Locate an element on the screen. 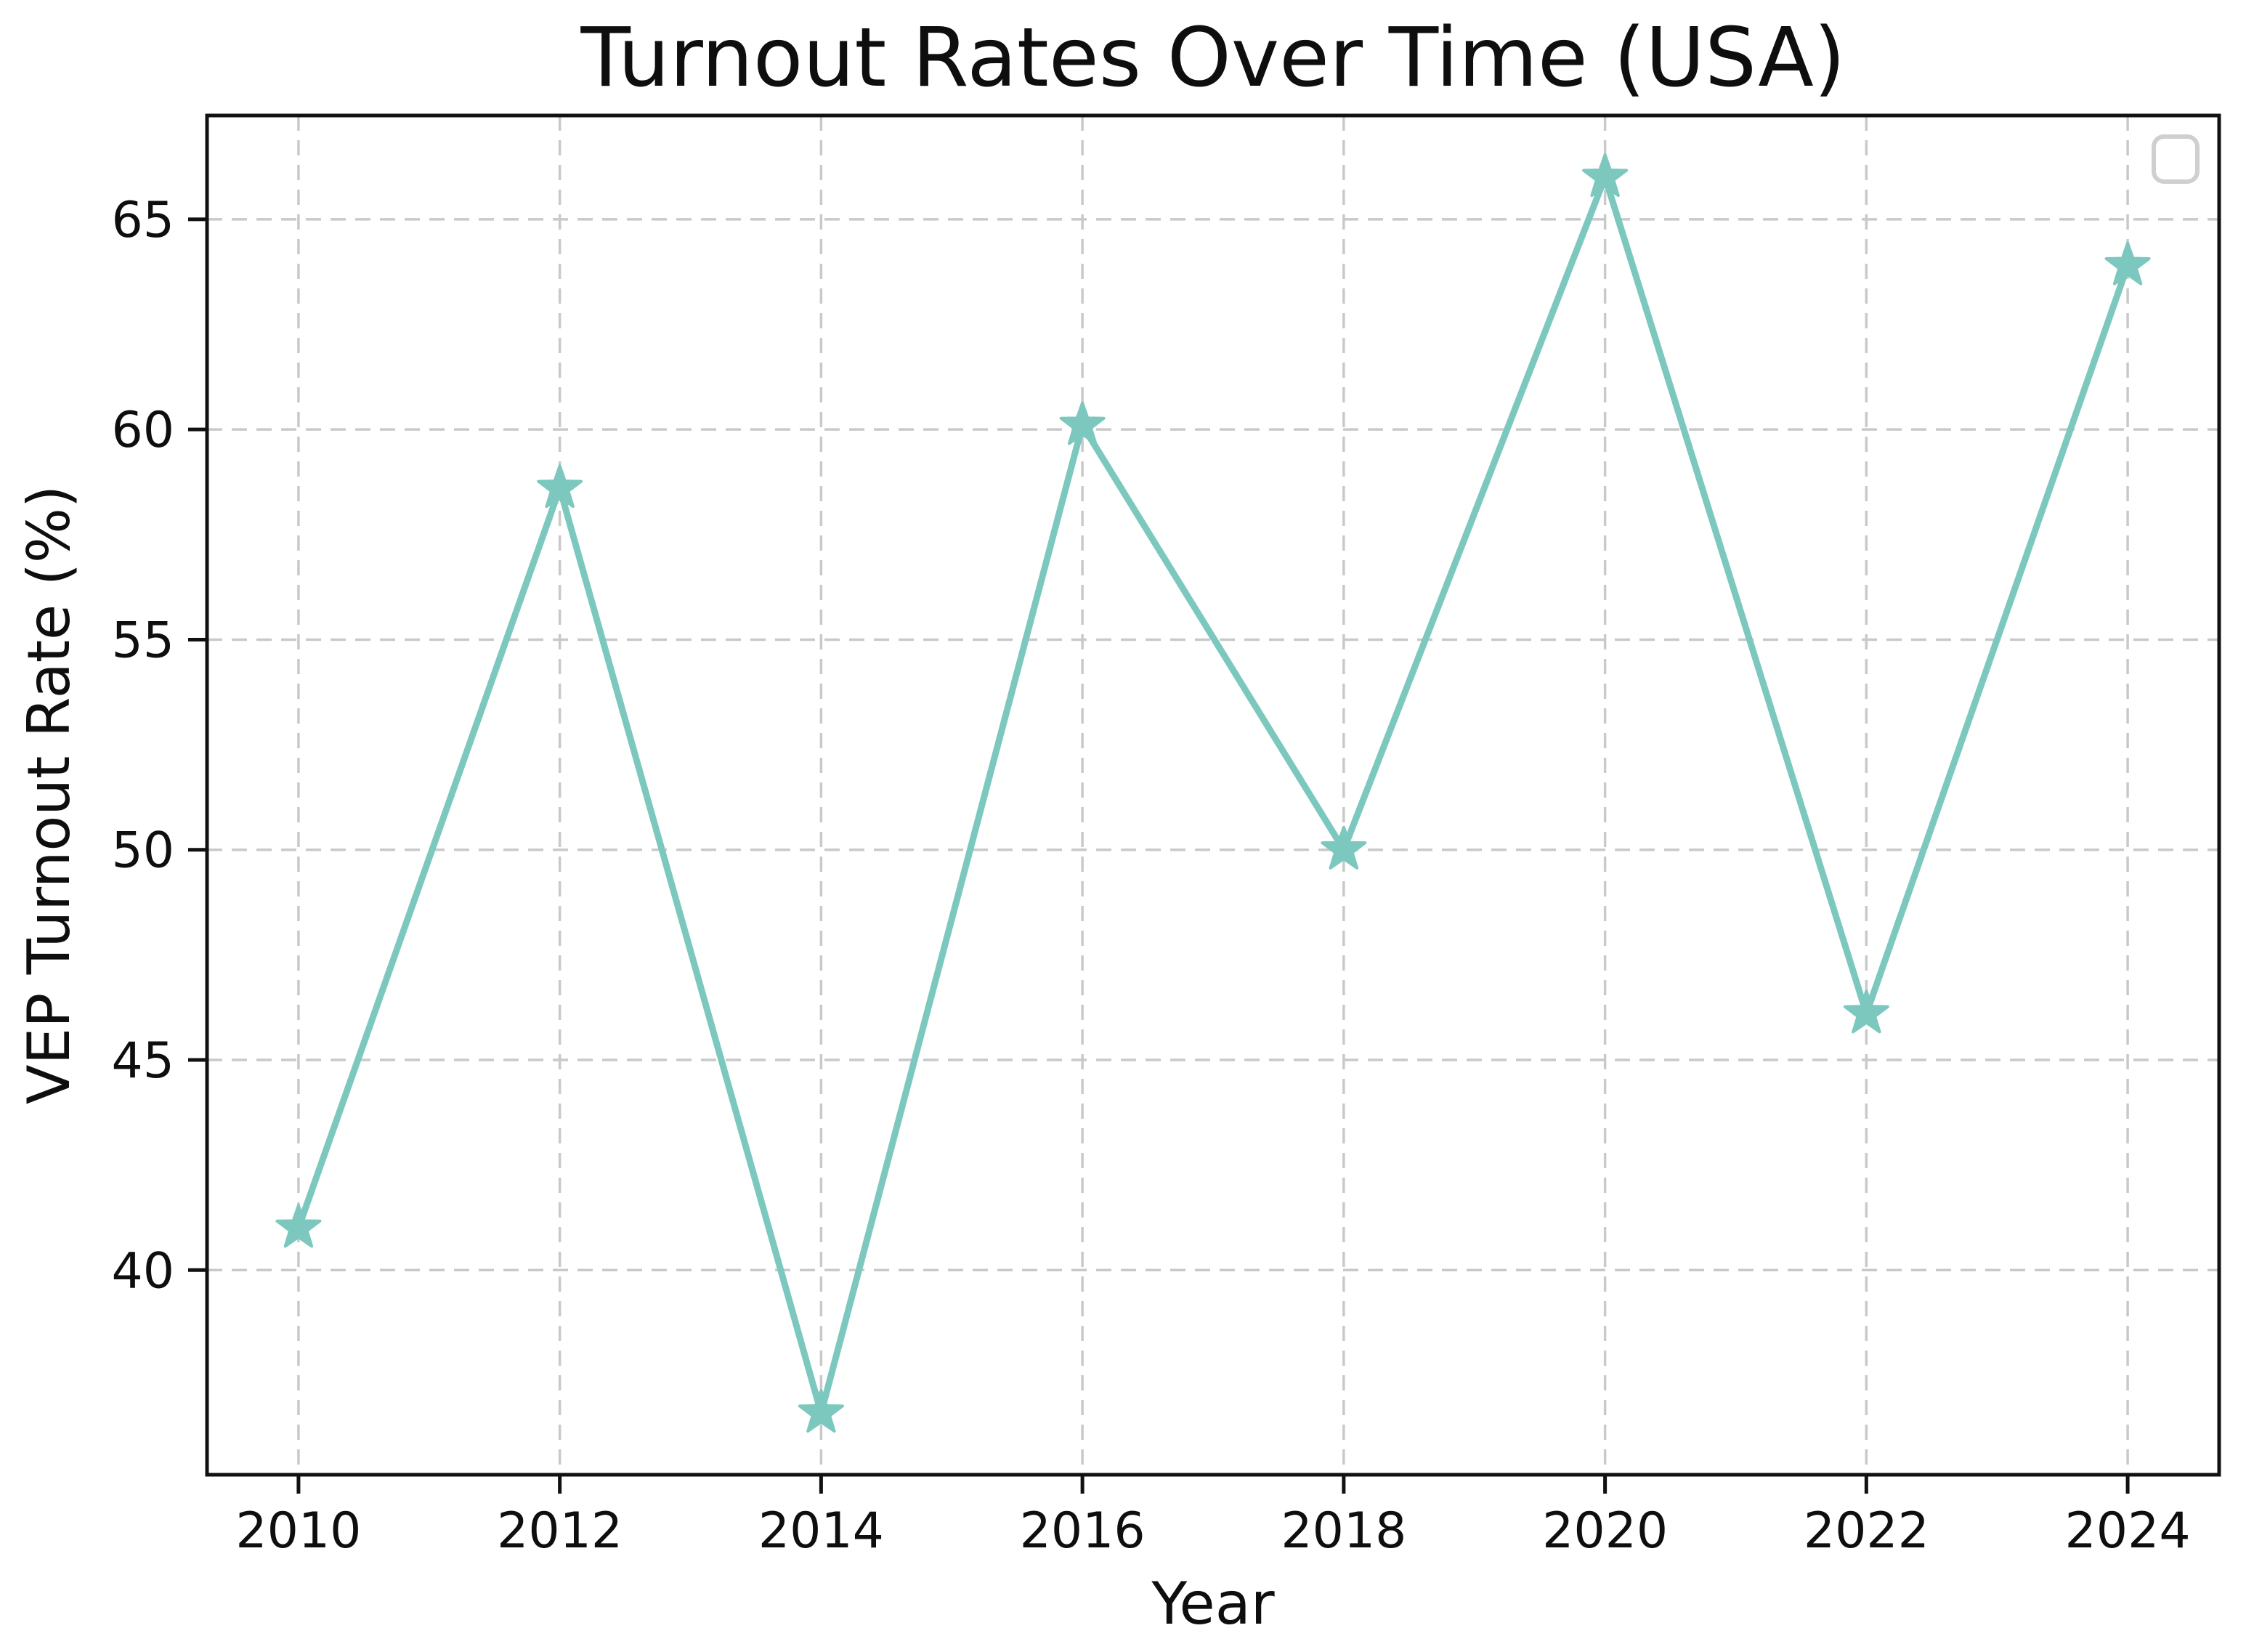  legend-box is located at coordinates (2176, 159).